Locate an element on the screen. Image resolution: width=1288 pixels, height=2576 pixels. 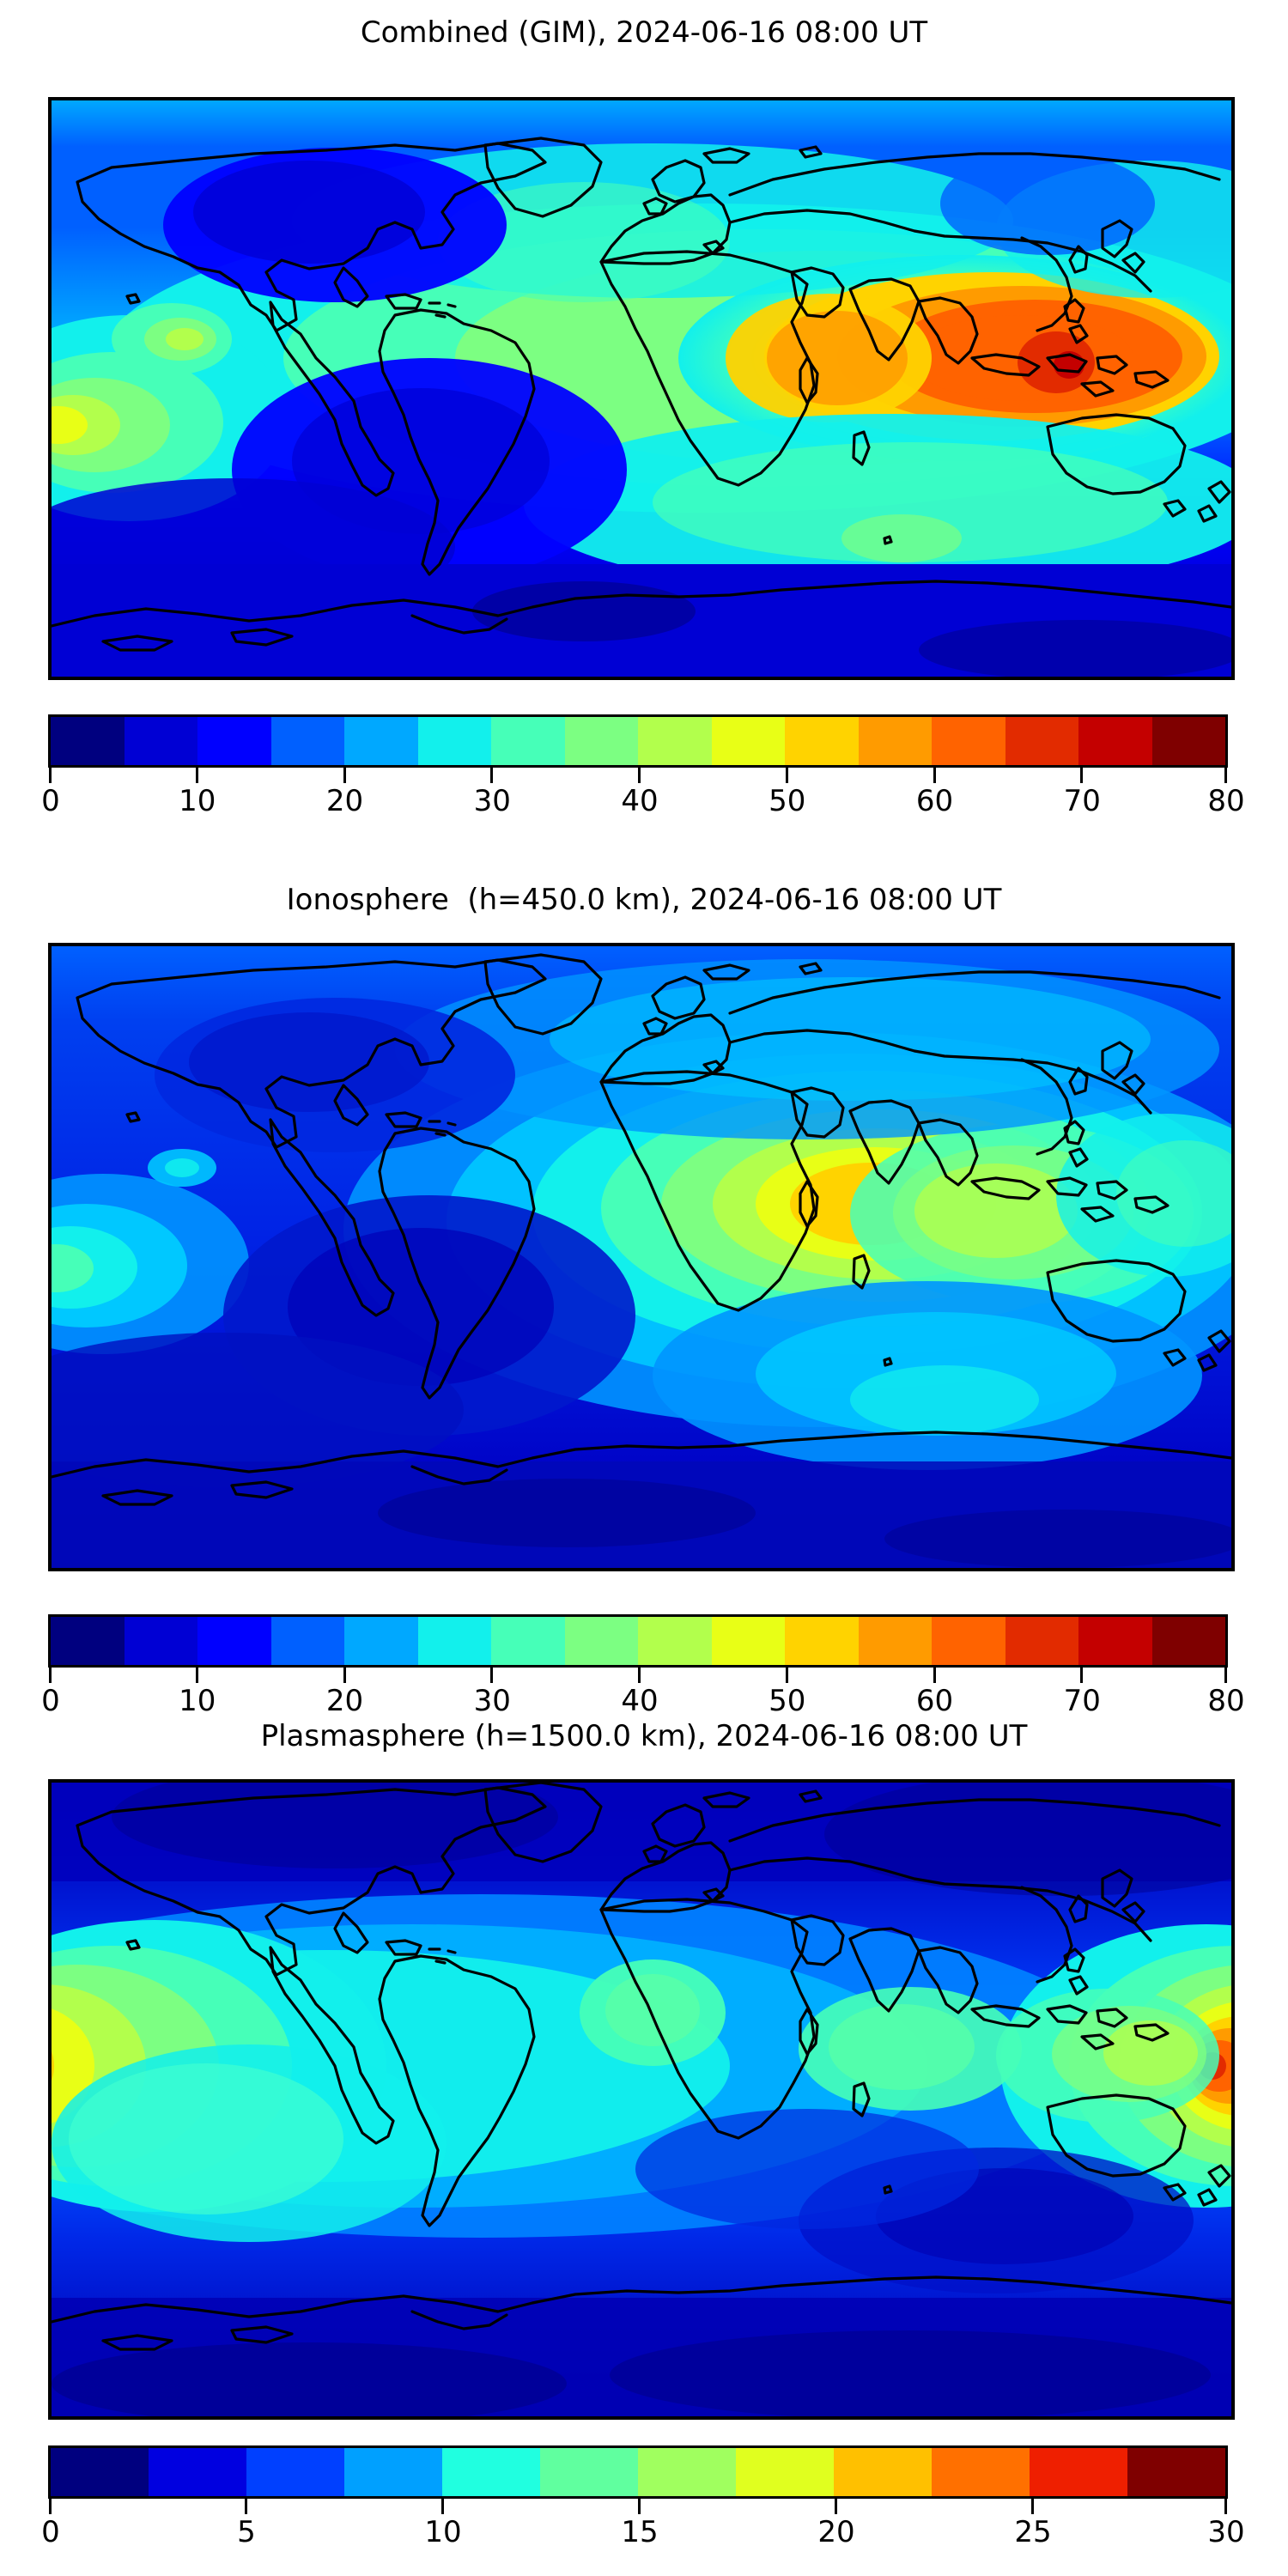
colorbar-tick-labels-combined: 0 10 20 30 40 50 60 70 80 is located at coordinates (642, 803).